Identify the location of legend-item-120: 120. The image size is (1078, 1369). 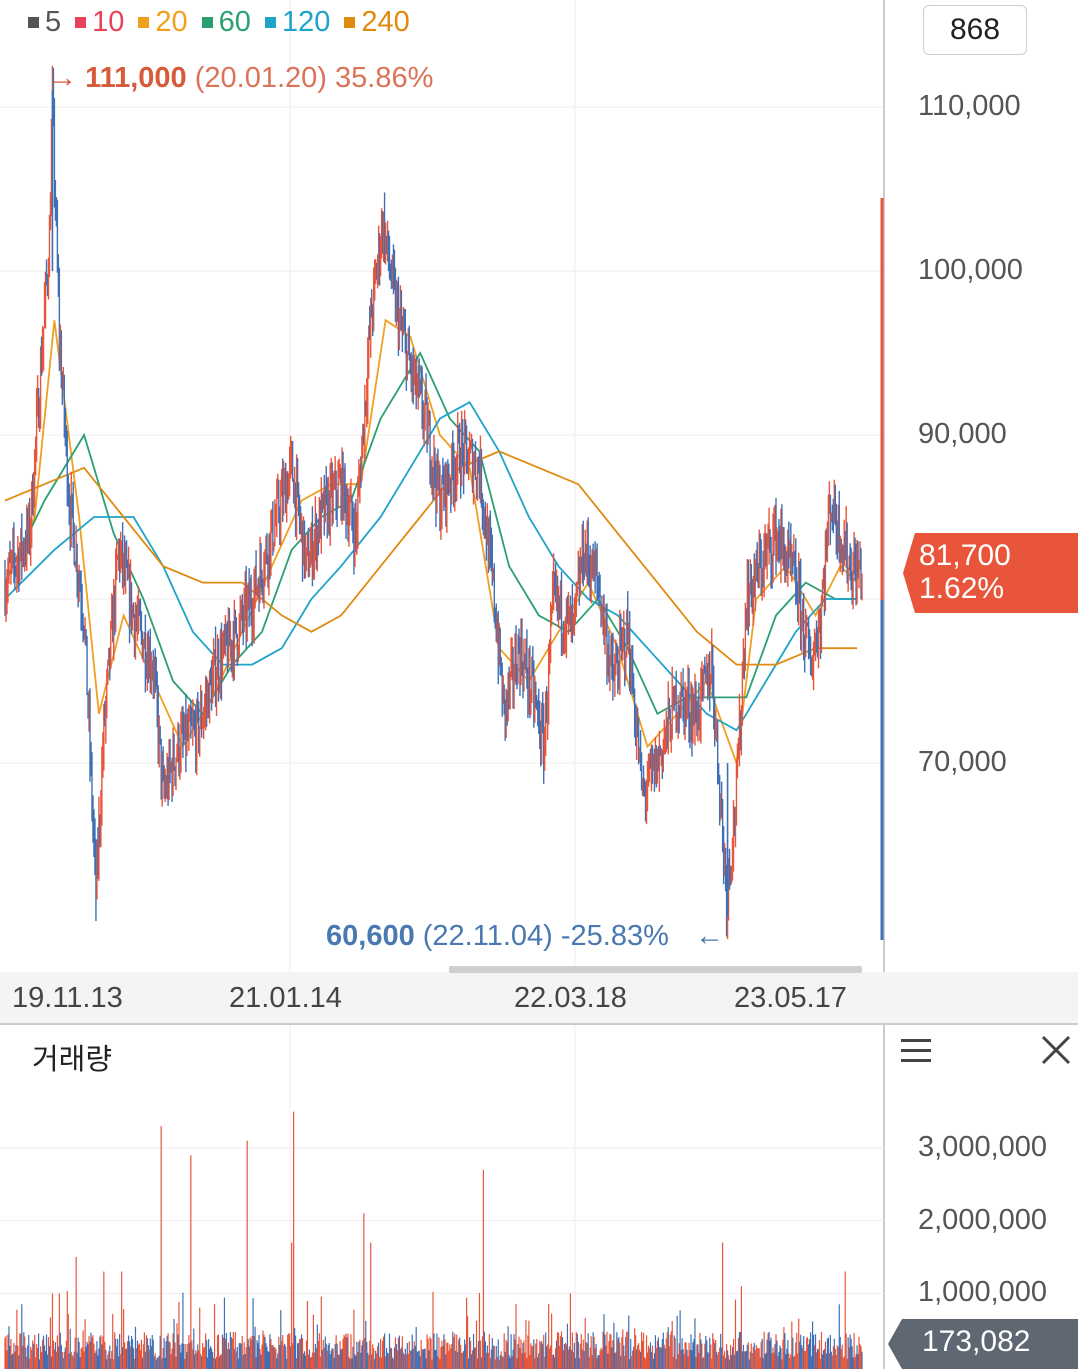
(297, 22).